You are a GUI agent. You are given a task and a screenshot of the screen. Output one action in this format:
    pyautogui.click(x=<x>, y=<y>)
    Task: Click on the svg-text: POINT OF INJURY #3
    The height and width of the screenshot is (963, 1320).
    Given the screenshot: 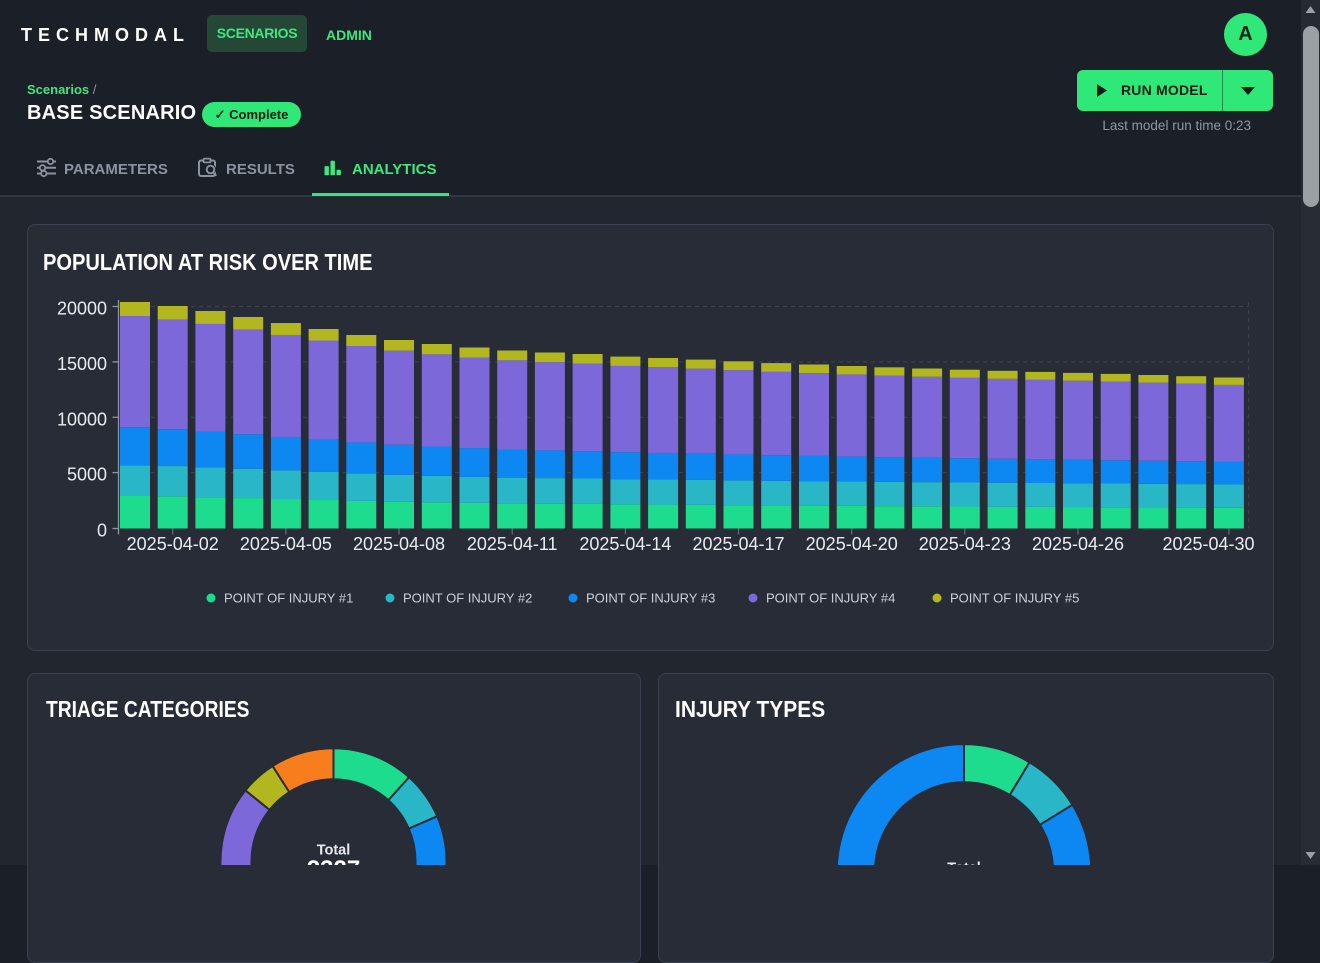 What is the action you would take?
    pyautogui.click(x=650, y=598)
    